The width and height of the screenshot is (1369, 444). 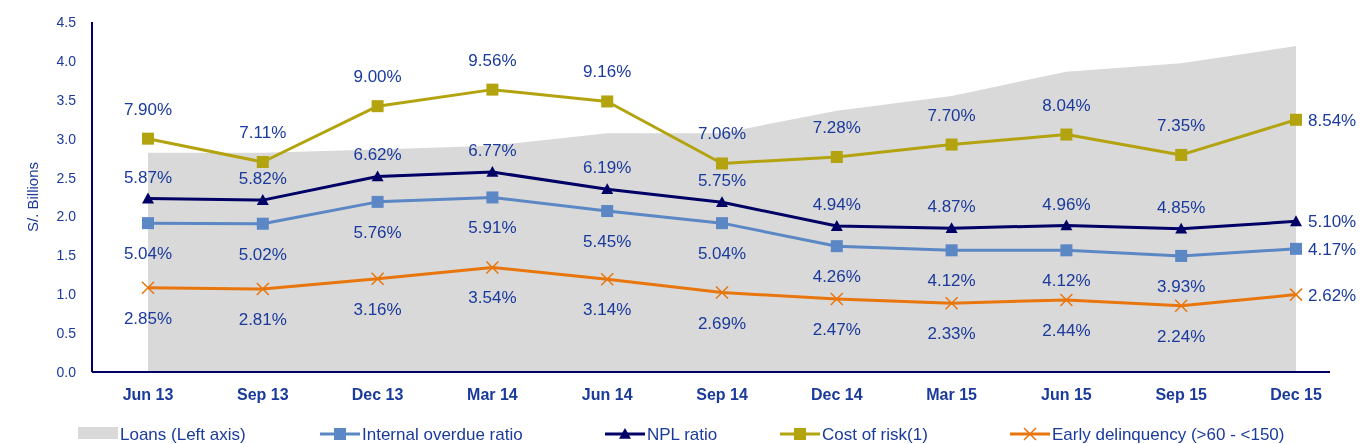 What do you see at coordinates (377, 309) in the screenshot?
I see `data-label: 3.16%` at bounding box center [377, 309].